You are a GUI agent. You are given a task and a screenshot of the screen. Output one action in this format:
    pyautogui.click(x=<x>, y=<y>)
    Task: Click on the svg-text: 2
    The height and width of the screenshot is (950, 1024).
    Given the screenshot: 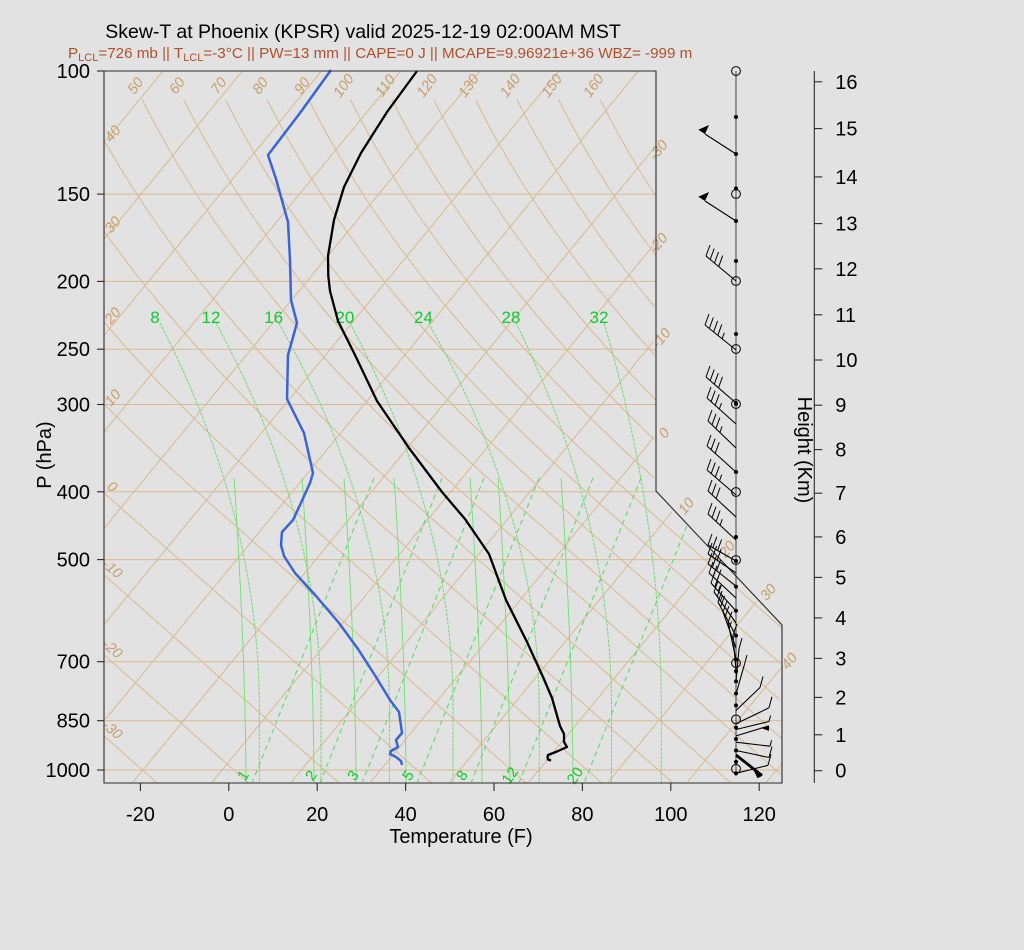 What is the action you would take?
    pyautogui.click(x=840, y=698)
    